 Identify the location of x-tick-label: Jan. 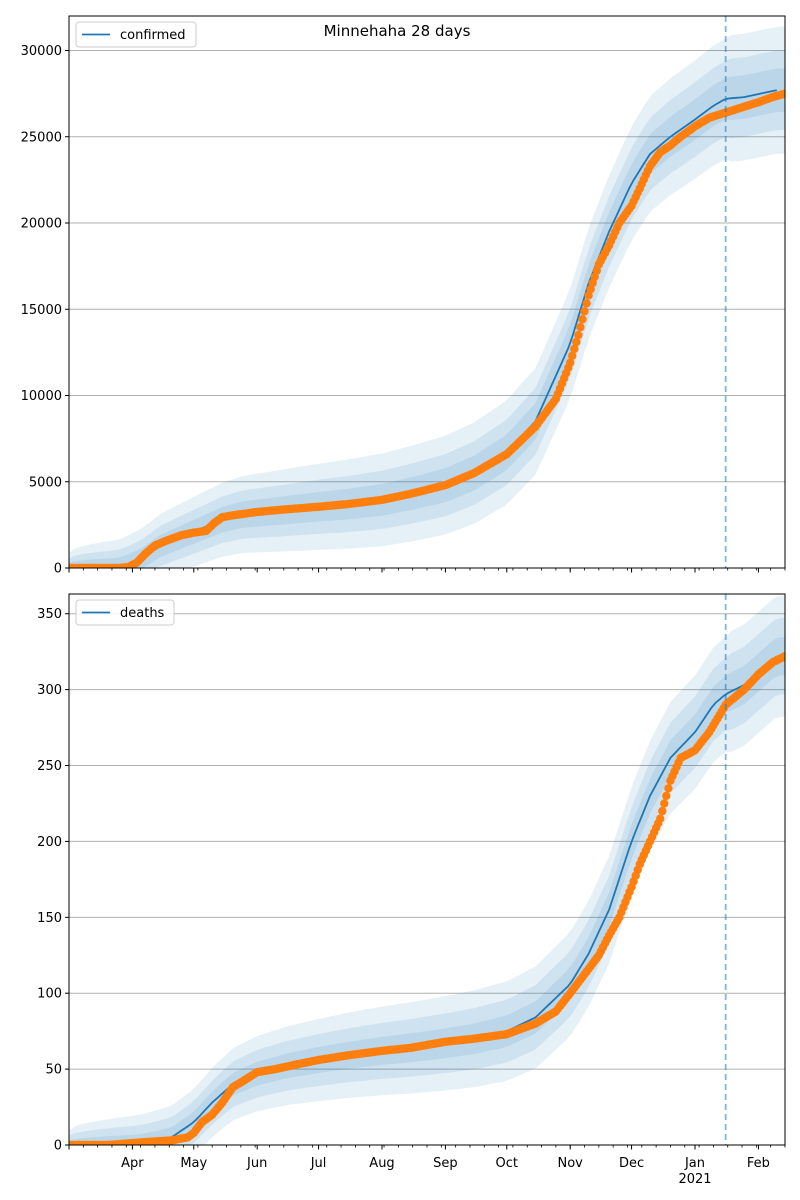
(694, 1163).